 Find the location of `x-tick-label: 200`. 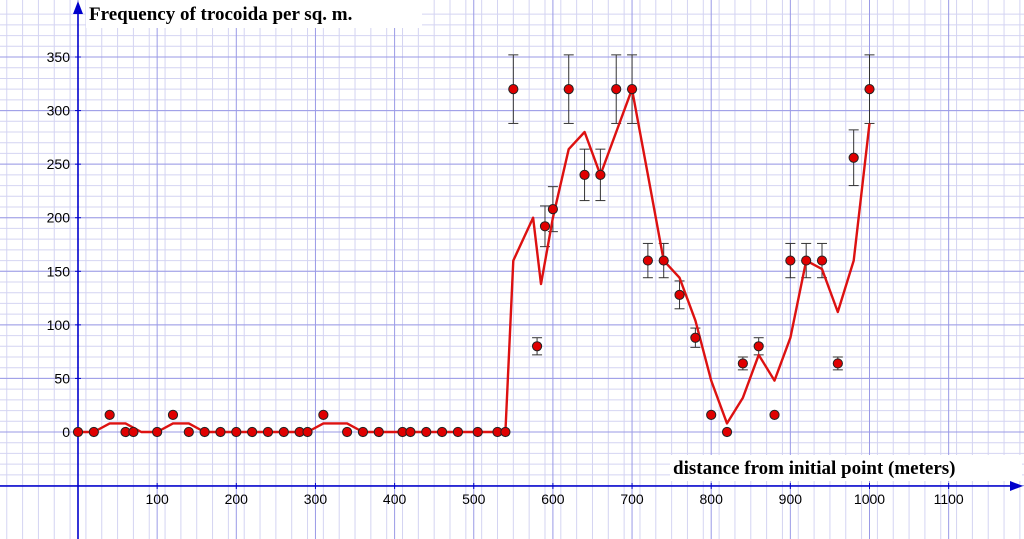

x-tick-label: 200 is located at coordinates (237, 499).